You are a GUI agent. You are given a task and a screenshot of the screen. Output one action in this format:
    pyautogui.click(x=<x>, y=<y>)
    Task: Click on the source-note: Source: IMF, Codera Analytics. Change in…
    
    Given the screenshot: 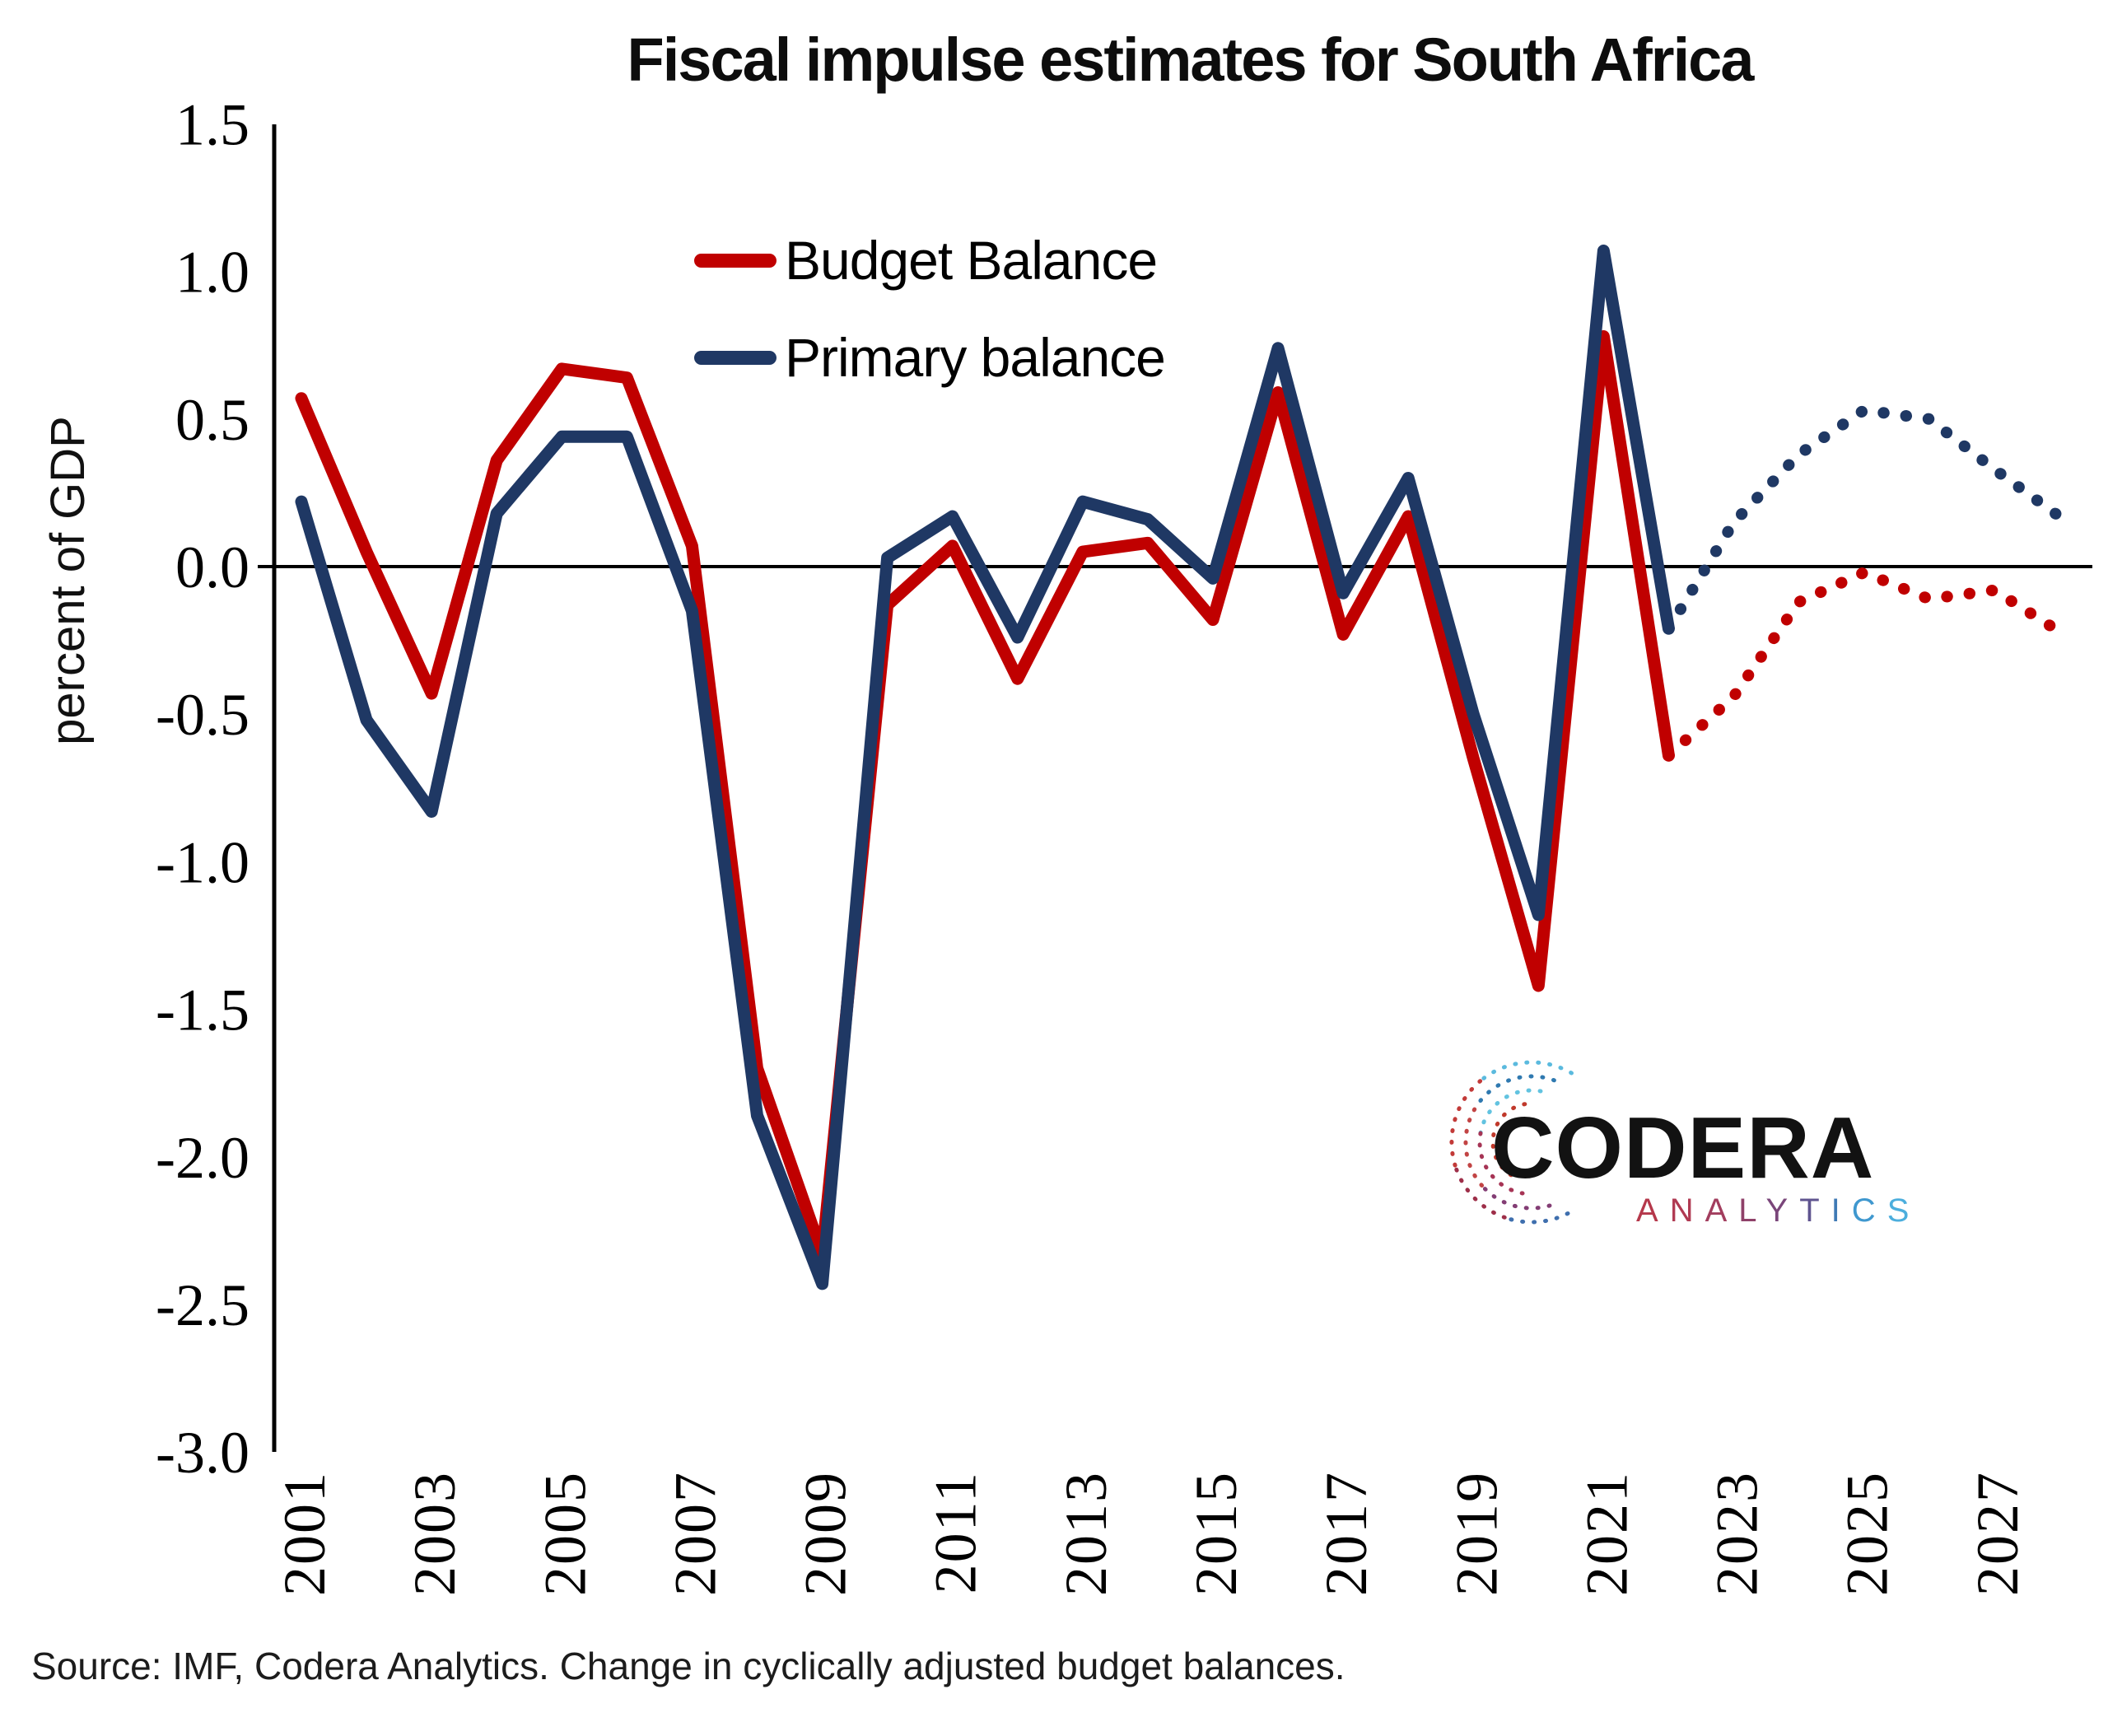 What is the action you would take?
    pyautogui.click(x=688, y=1666)
    